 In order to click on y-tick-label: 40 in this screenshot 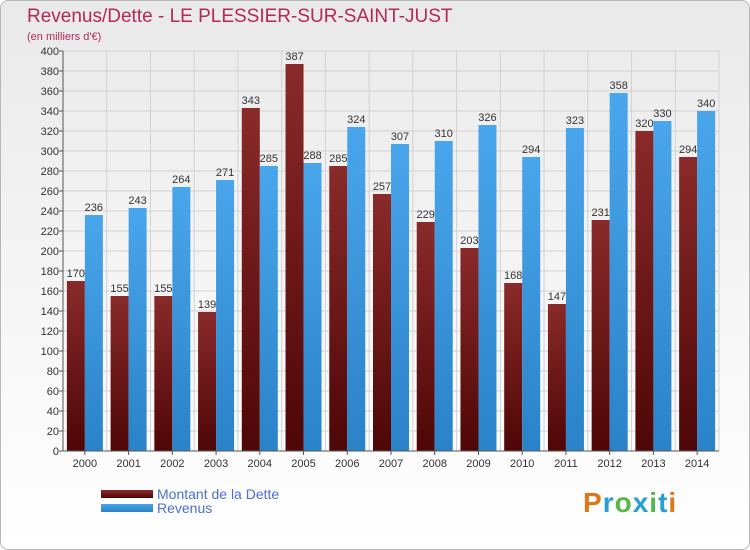, I will do `click(53, 412)`.